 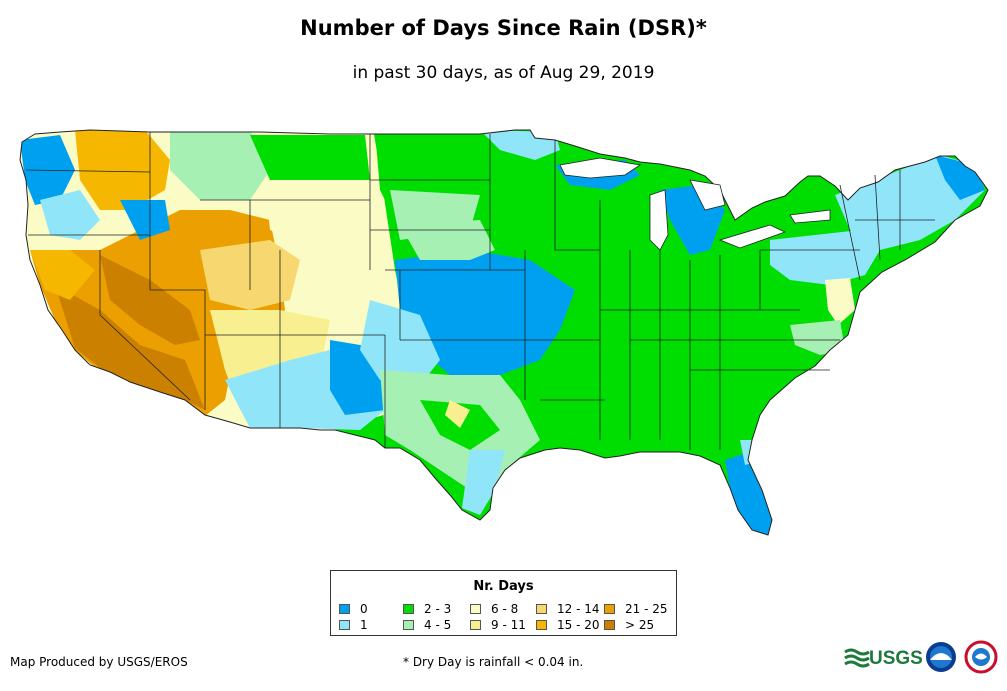 I want to click on legend-label: 12 - 14, so click(x=578, y=609).